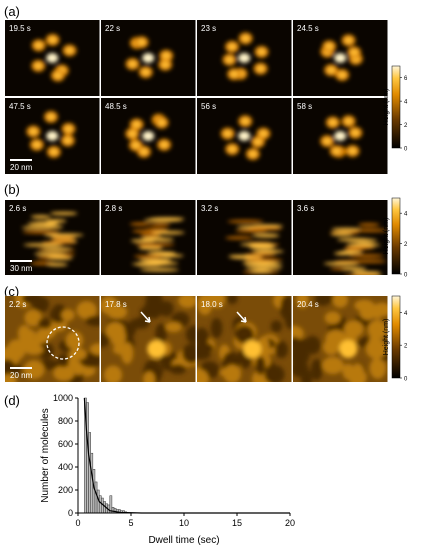  Describe the element at coordinates (92, 483) in the screenshot. I see `bar` at that location.